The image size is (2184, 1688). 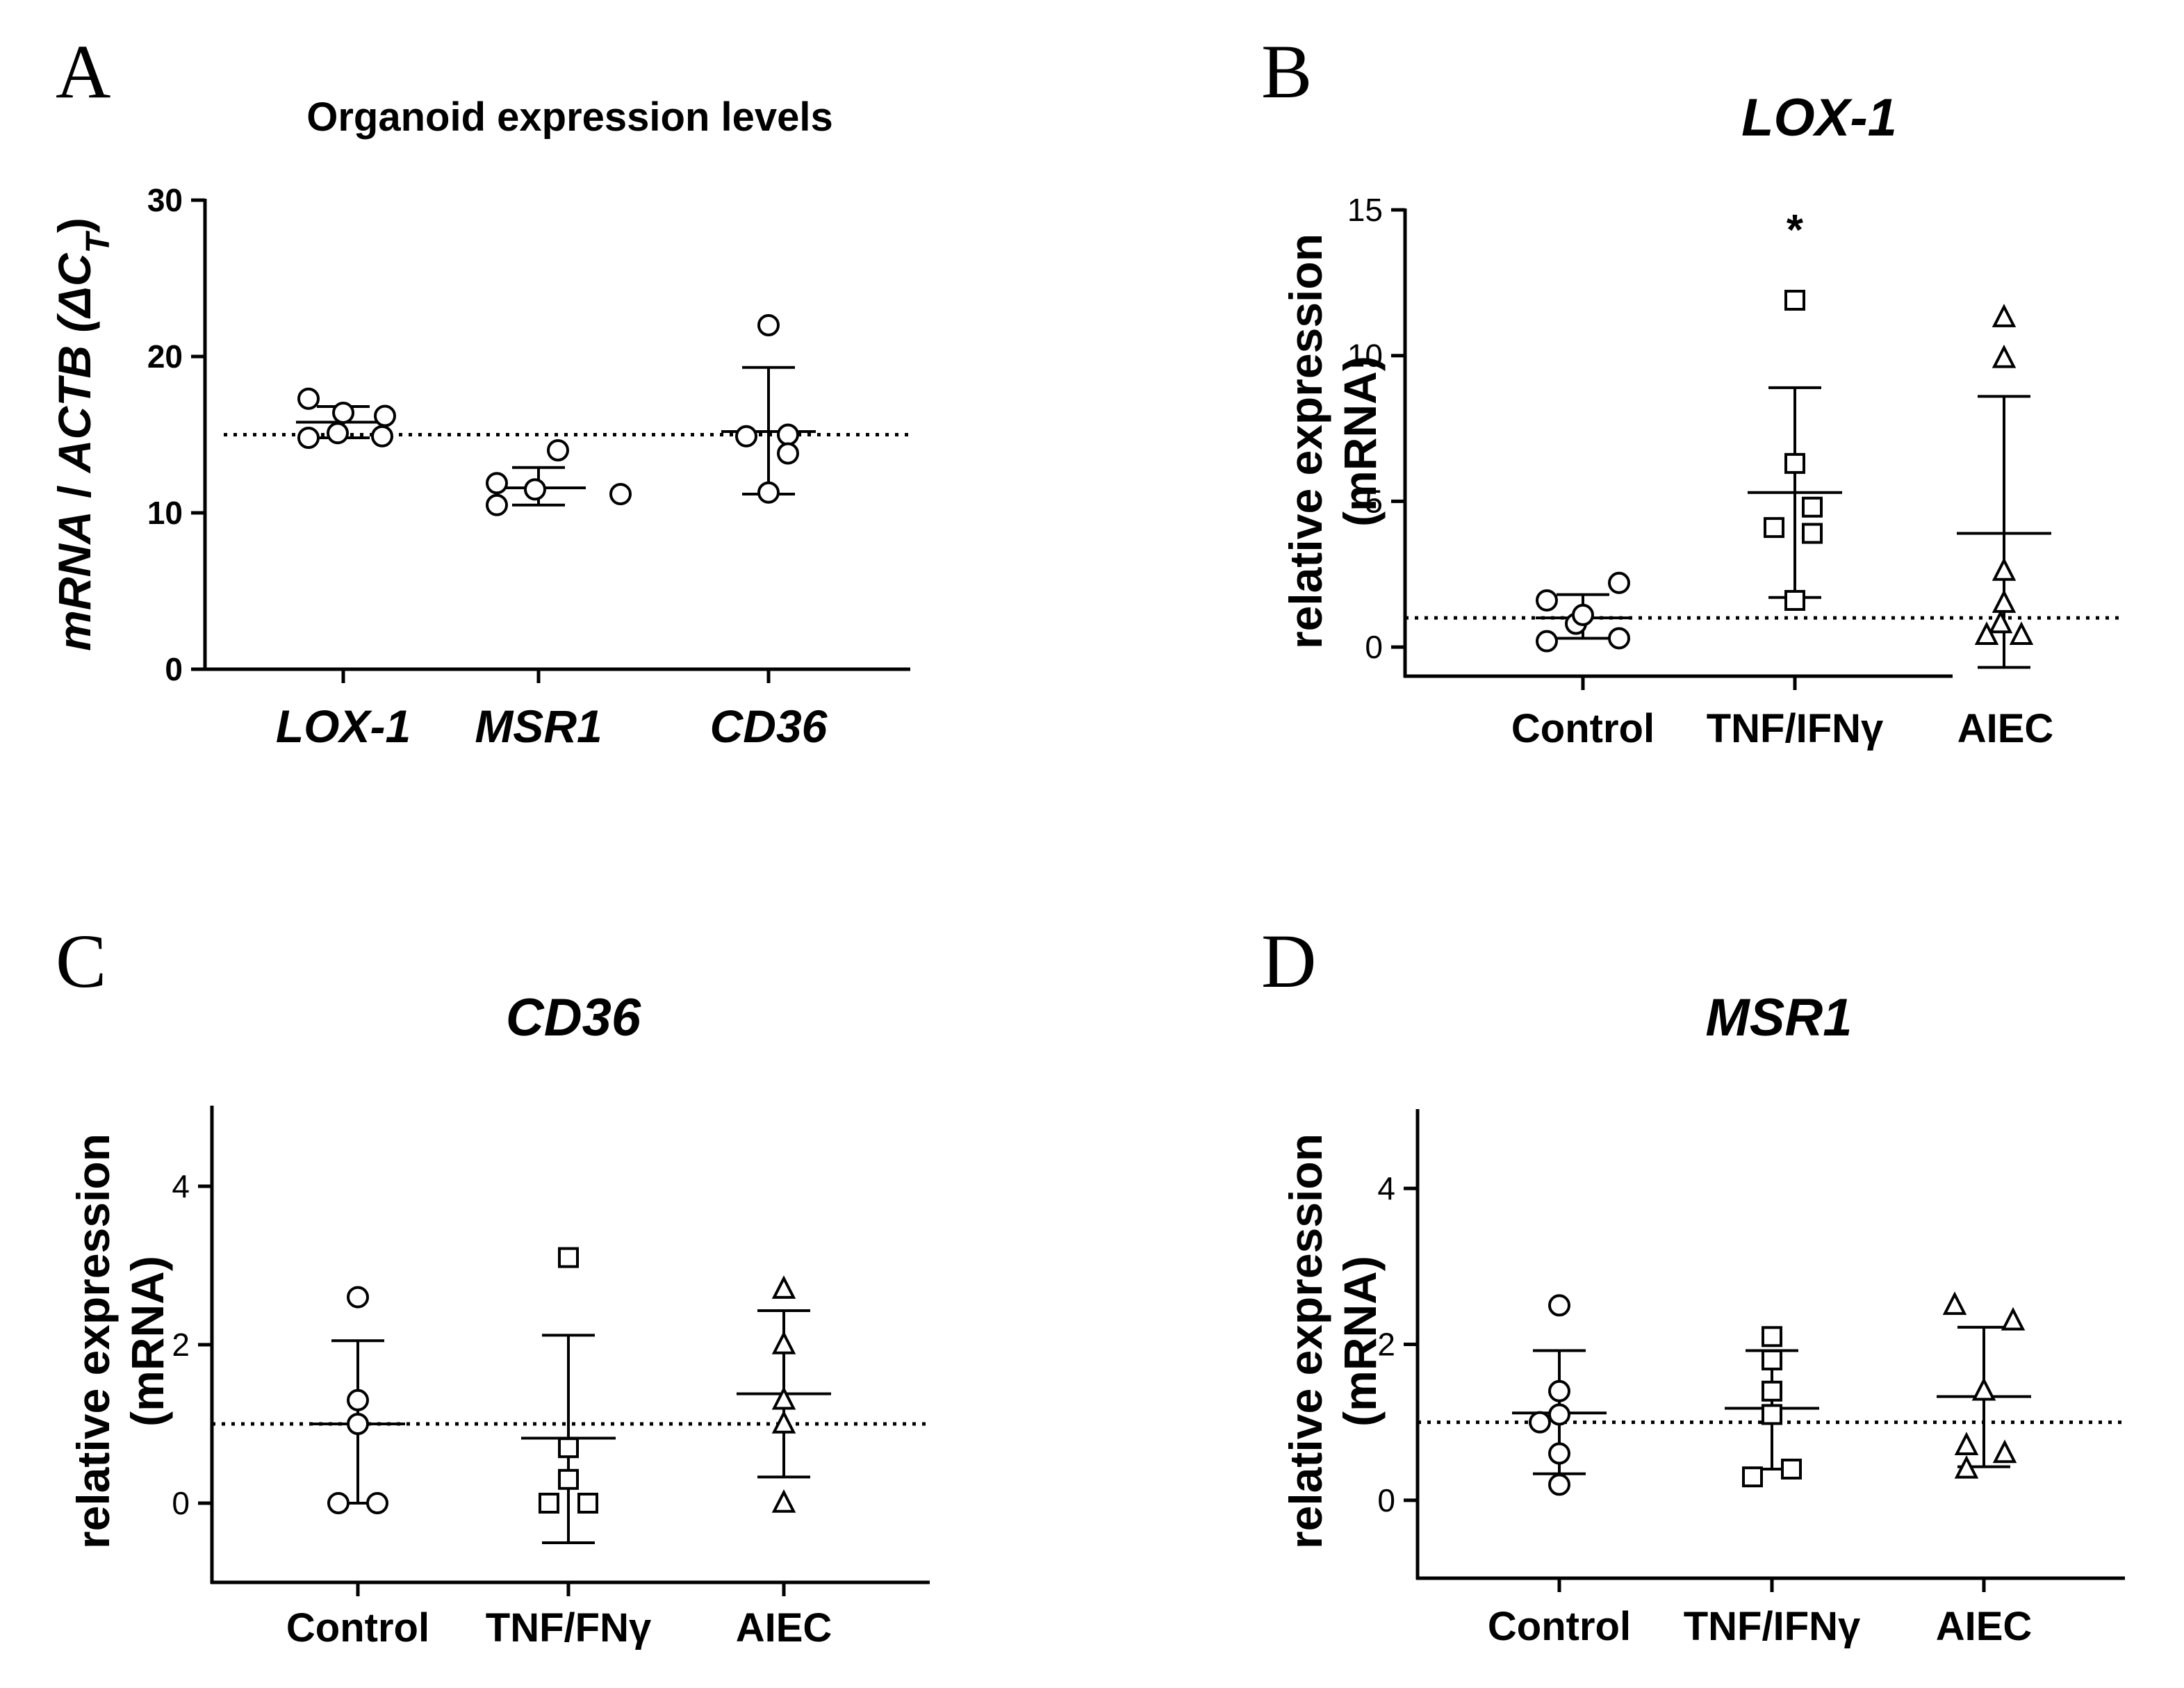 I want to click on panel-b-tnf-ifn-significance-marker: *, so click(x=1795, y=230).